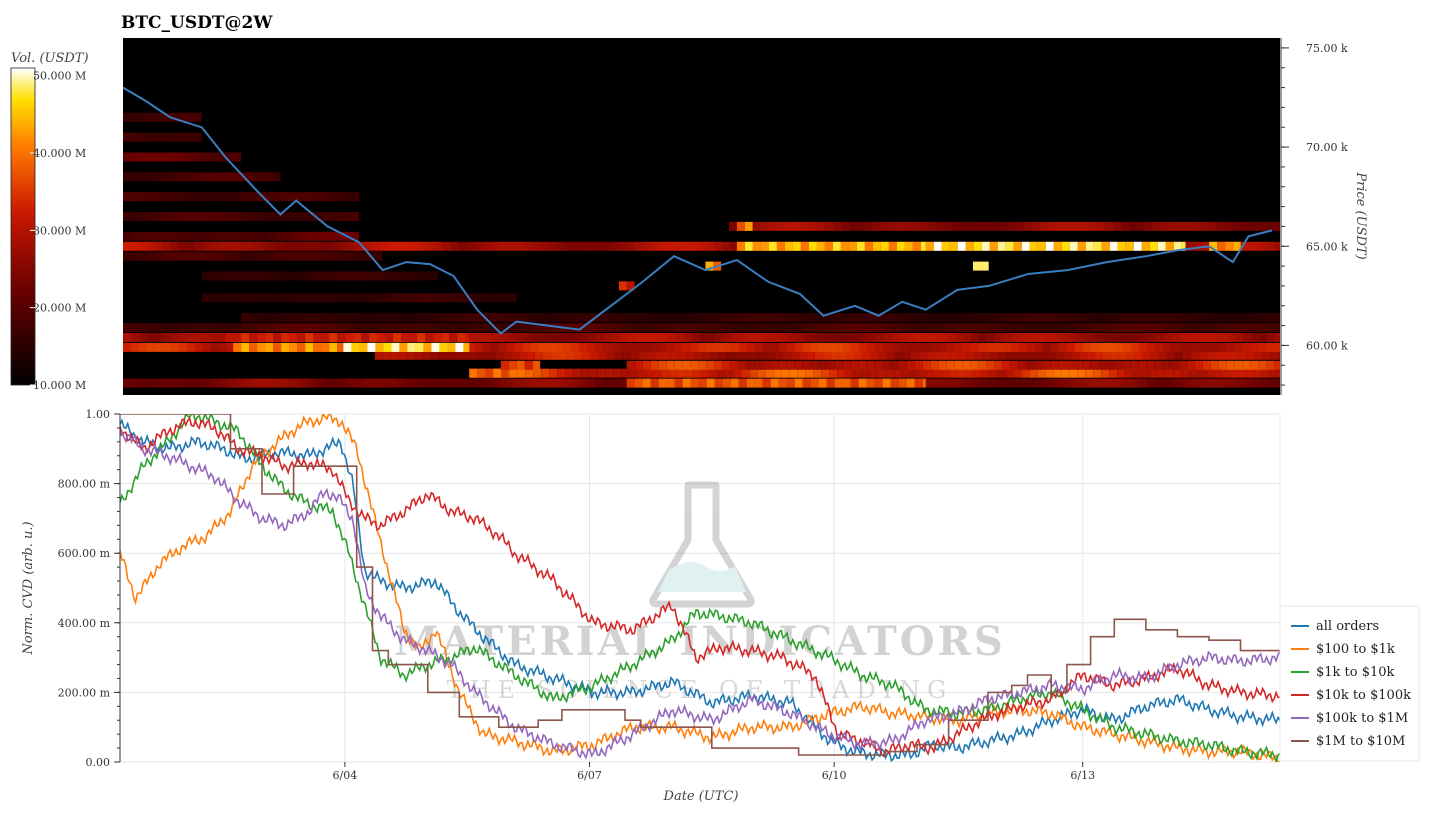  What do you see at coordinates (84, 692) in the screenshot?
I see `cvd-y-tick-label: 200.00 m` at bounding box center [84, 692].